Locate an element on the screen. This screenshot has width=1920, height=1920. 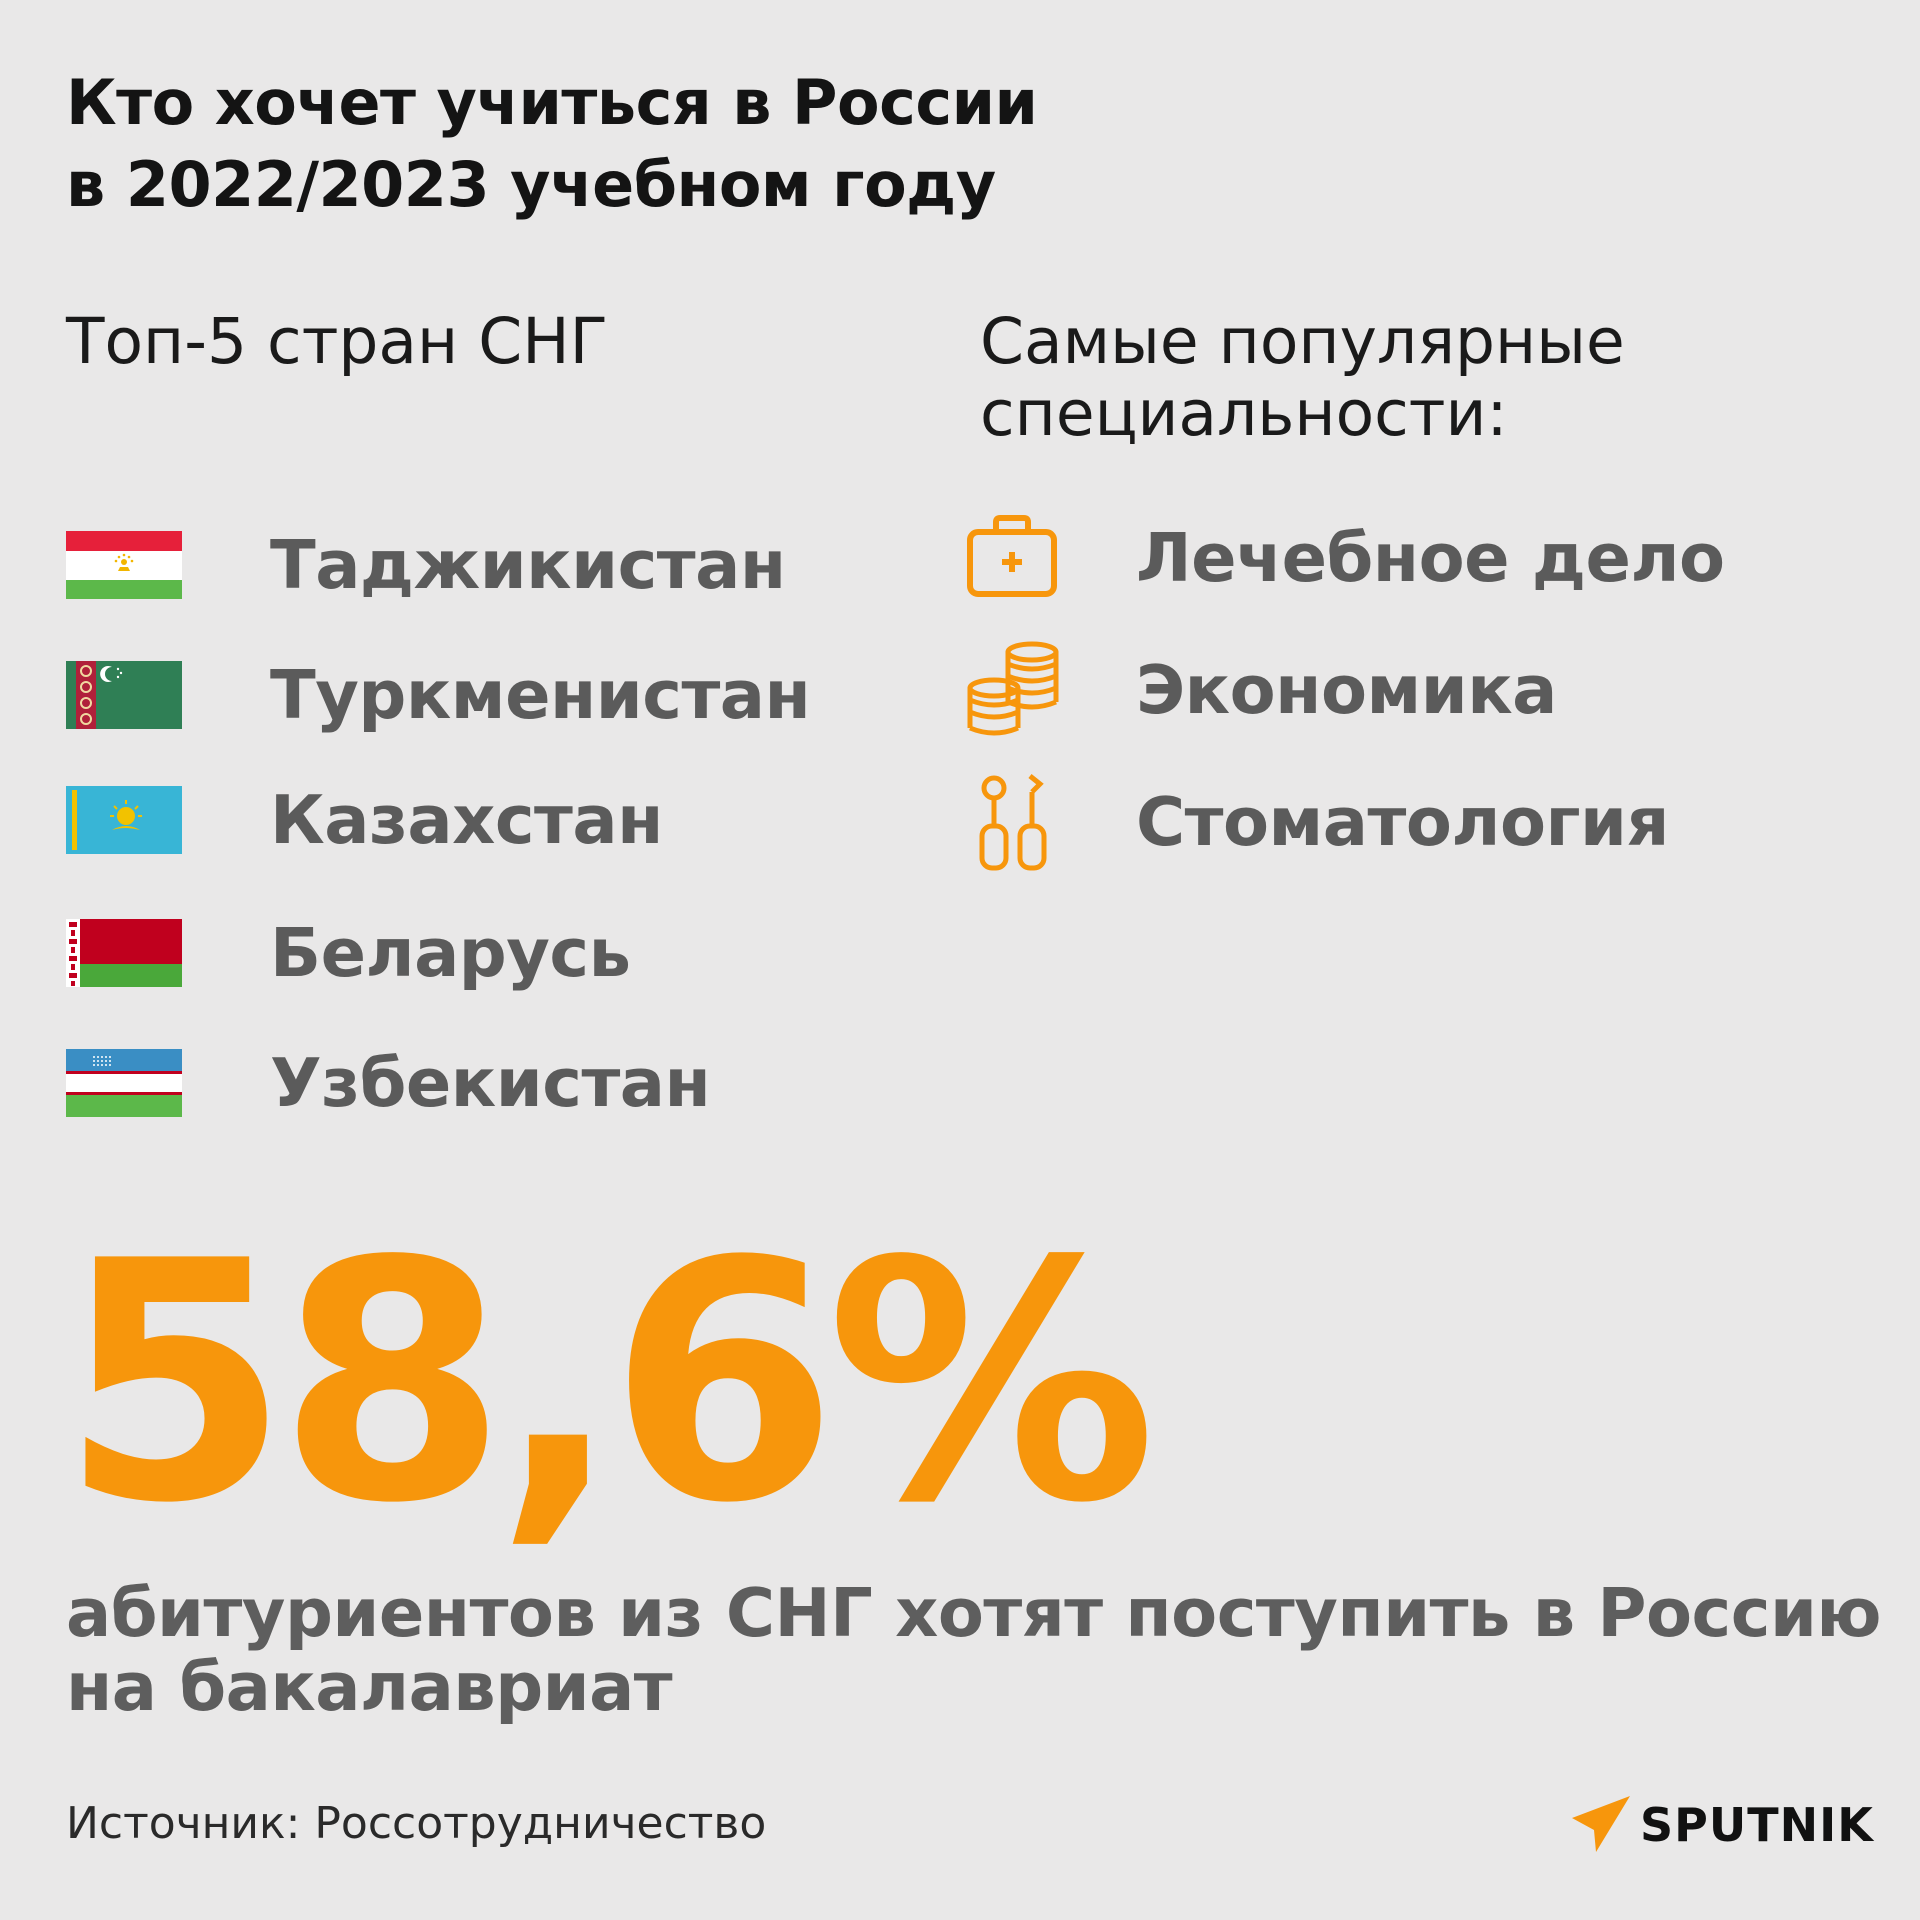
country-item-uzbekistan: Узбекистан is located at coordinates (388, 1083).